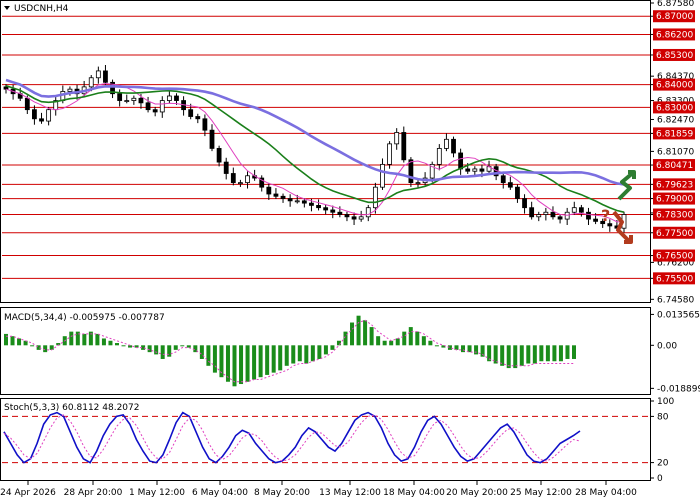  Describe the element at coordinates (674, 56) in the screenshot. I see `level-price-label: 6.85300` at that location.